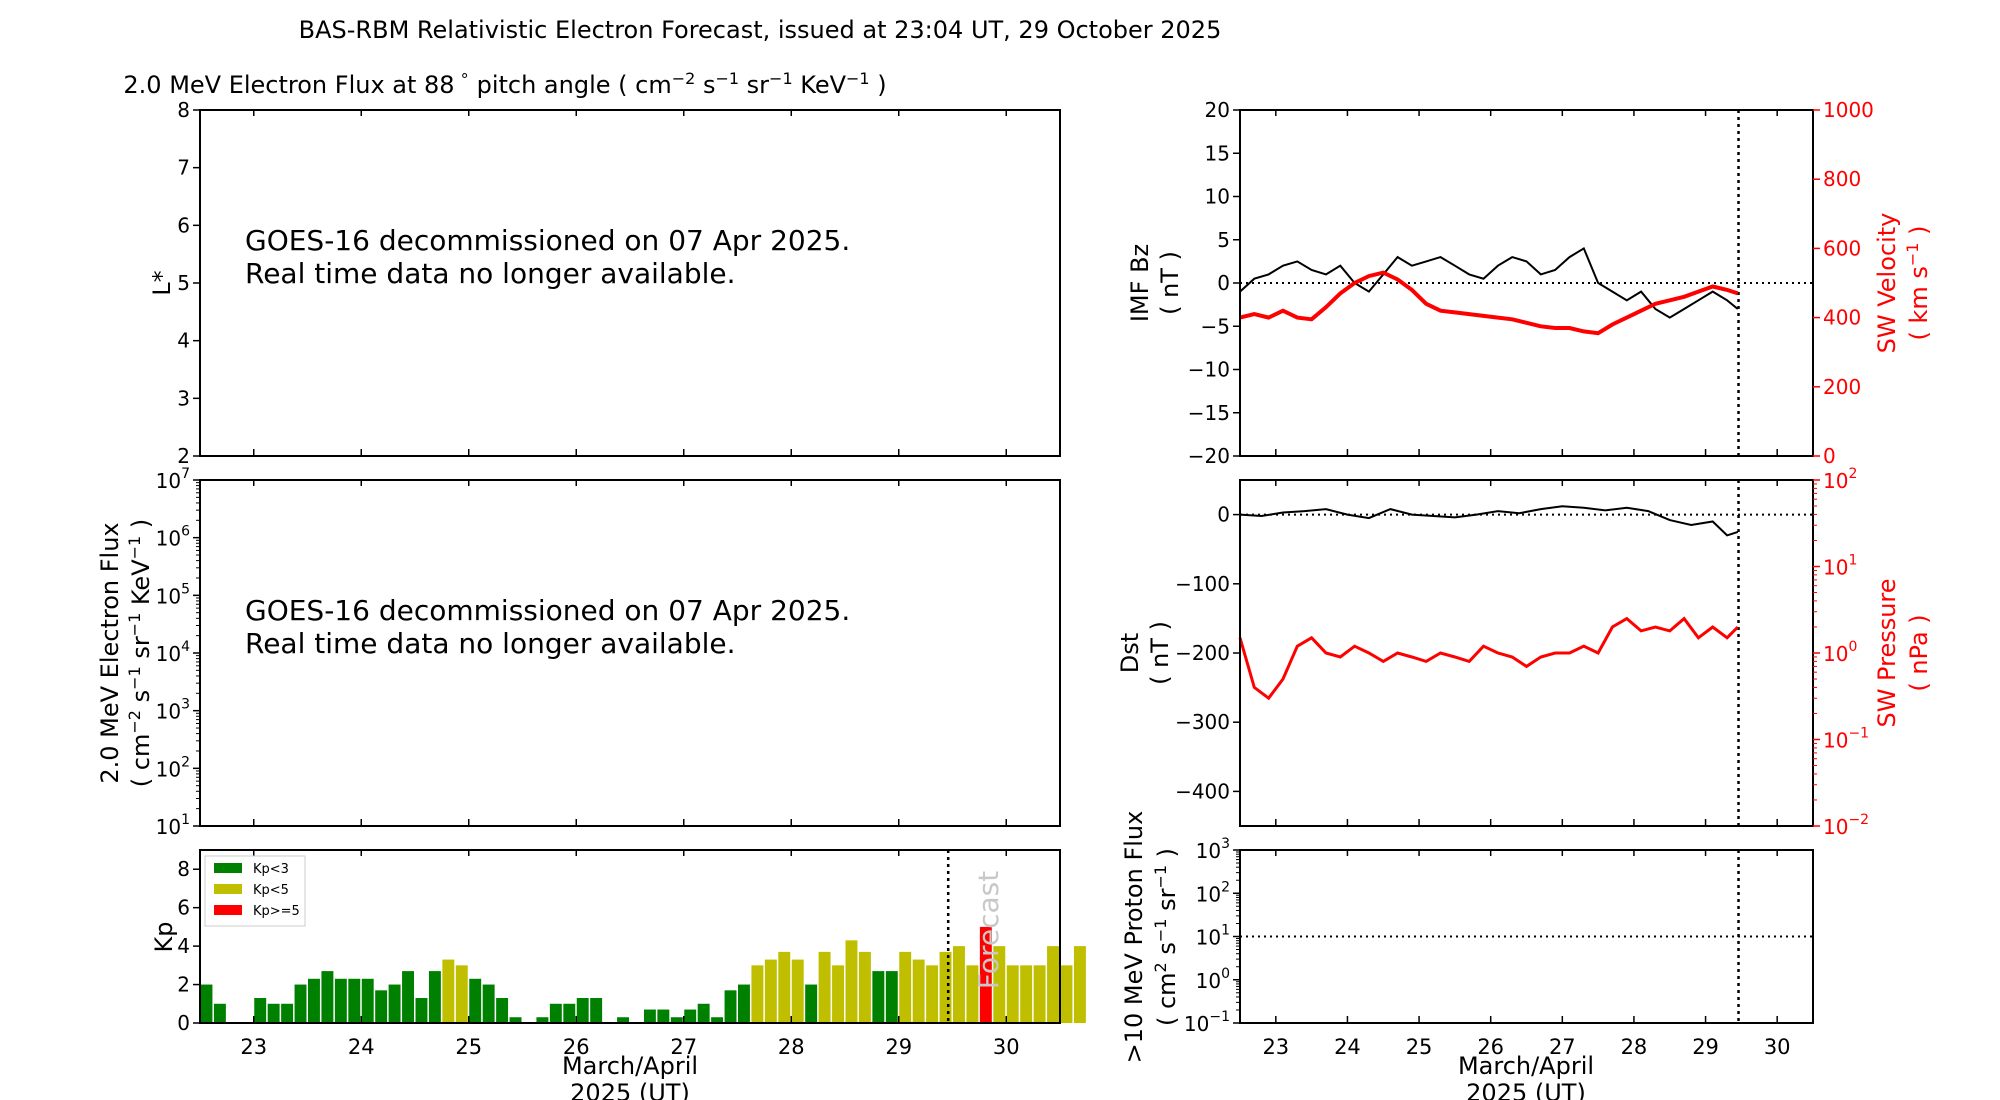 The width and height of the screenshot is (2000, 1100). Describe the element at coordinates (253, 1047) in the screenshot. I see `kp-x-tick-label: 23` at that location.